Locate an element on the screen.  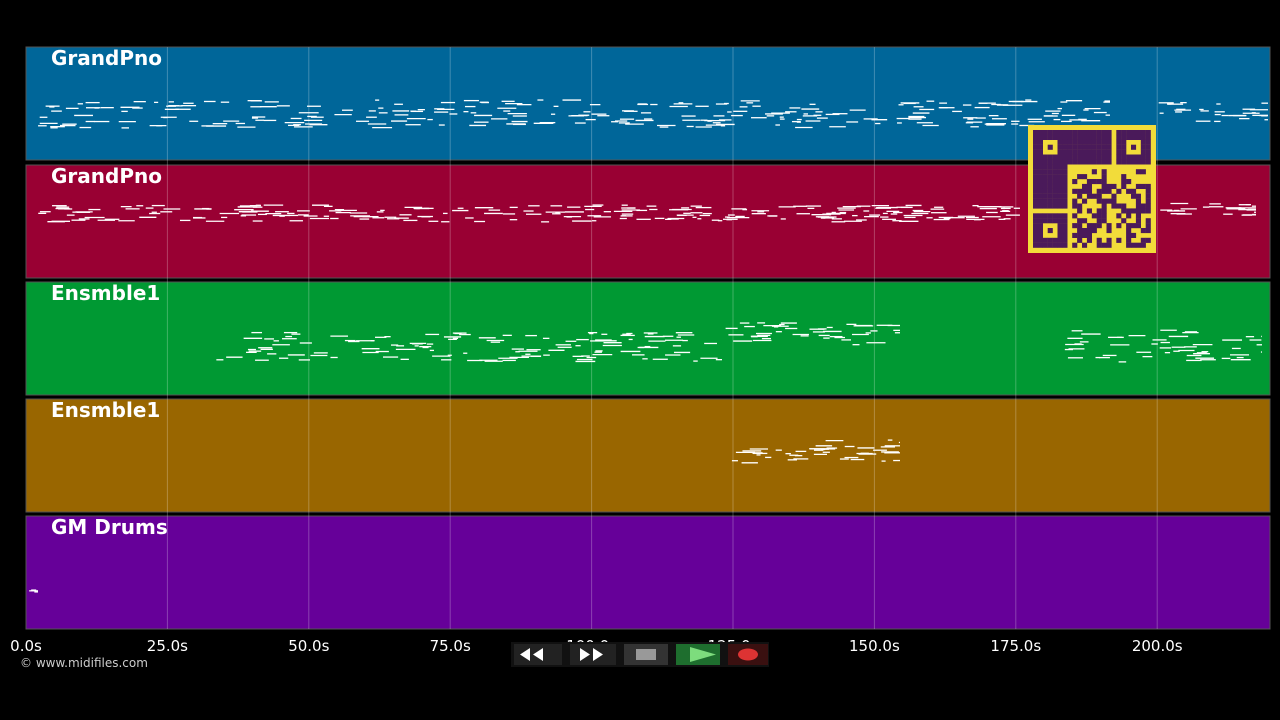
record-button is located at coordinates (748, 654).